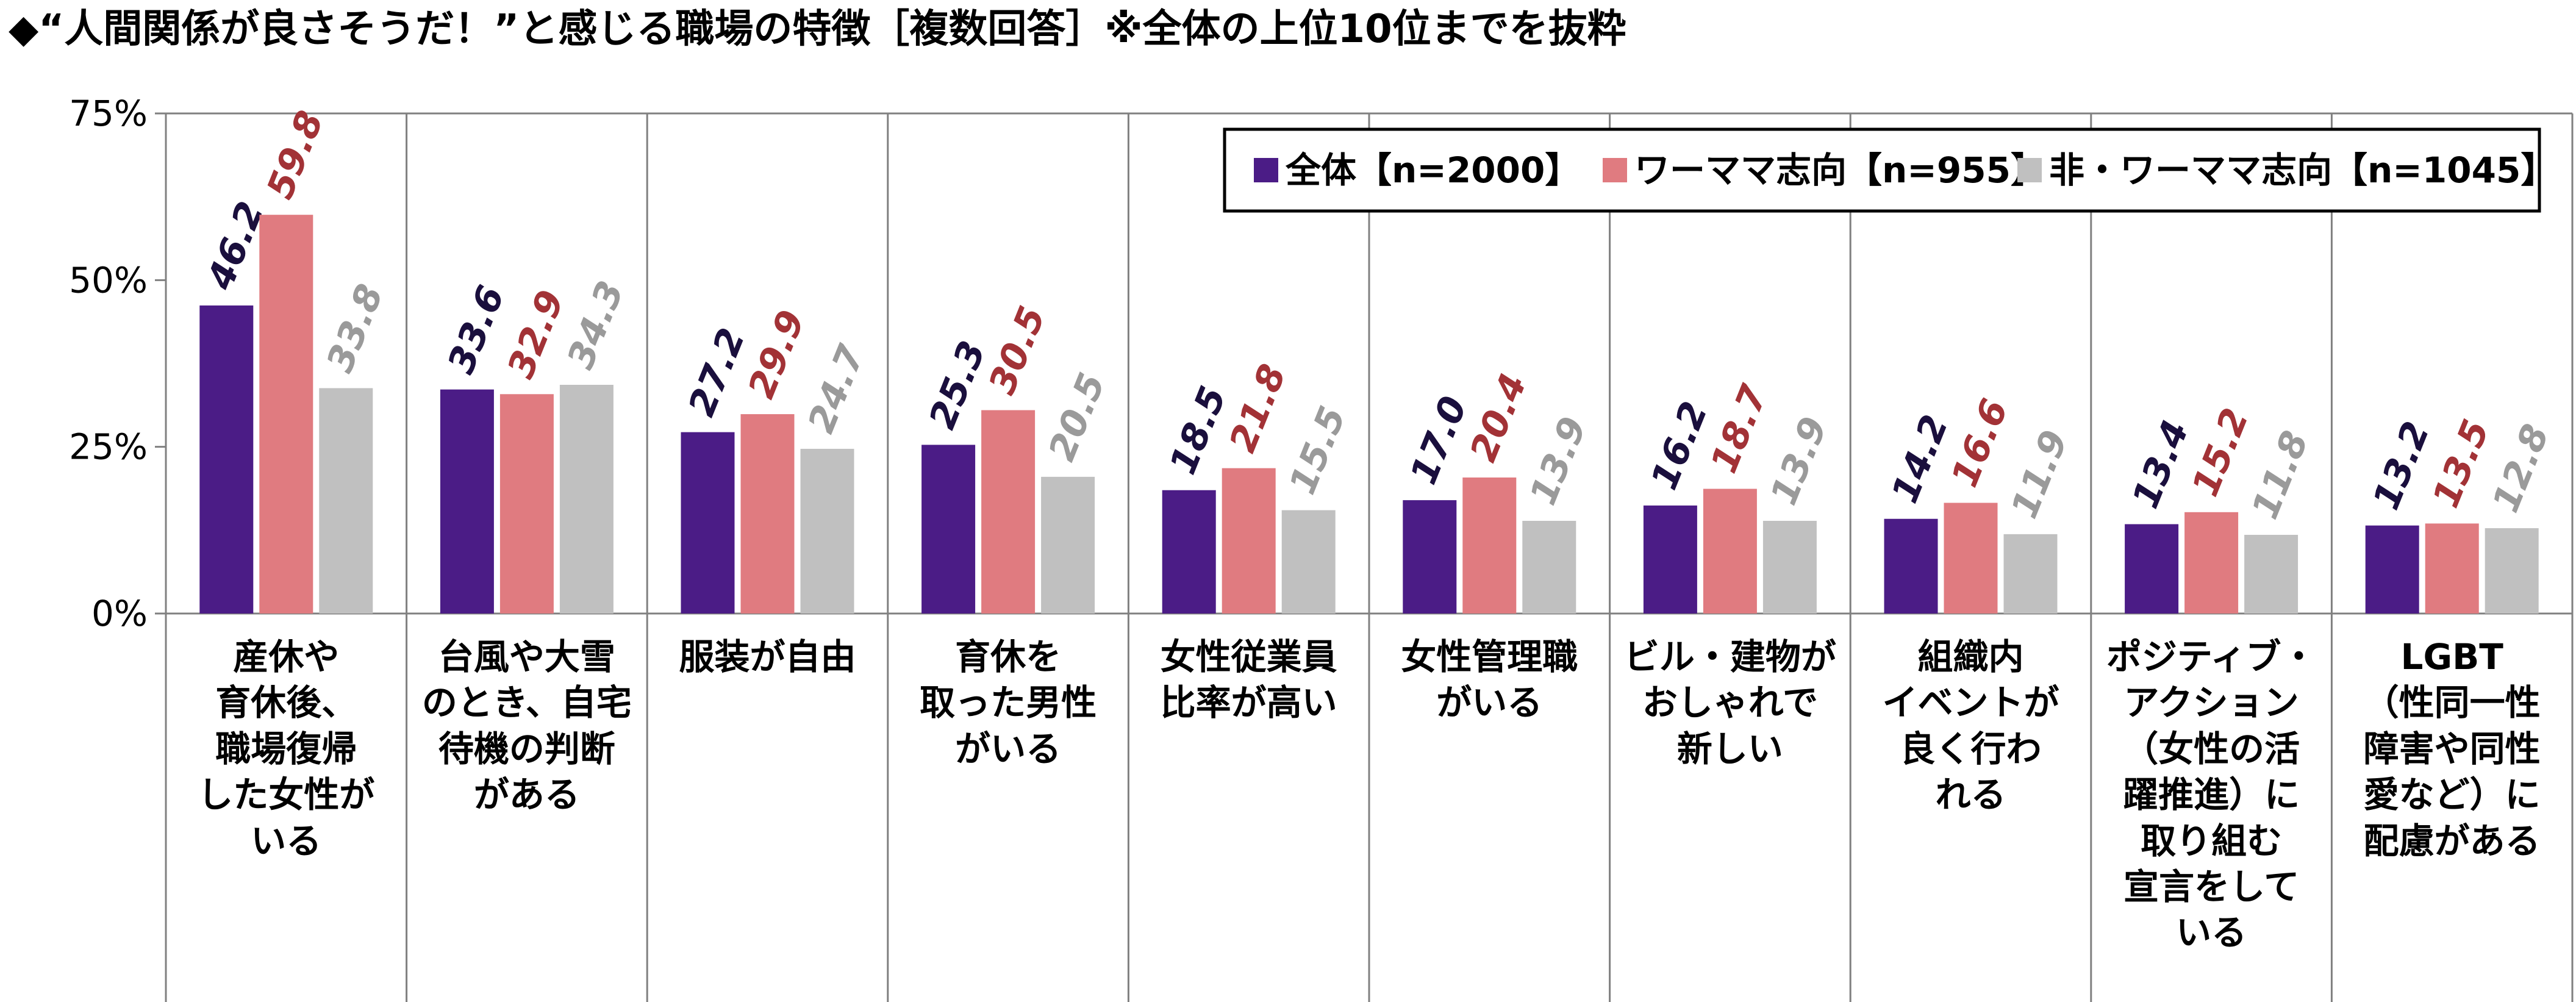  I want to click on legend-box, so click(1882, 170).